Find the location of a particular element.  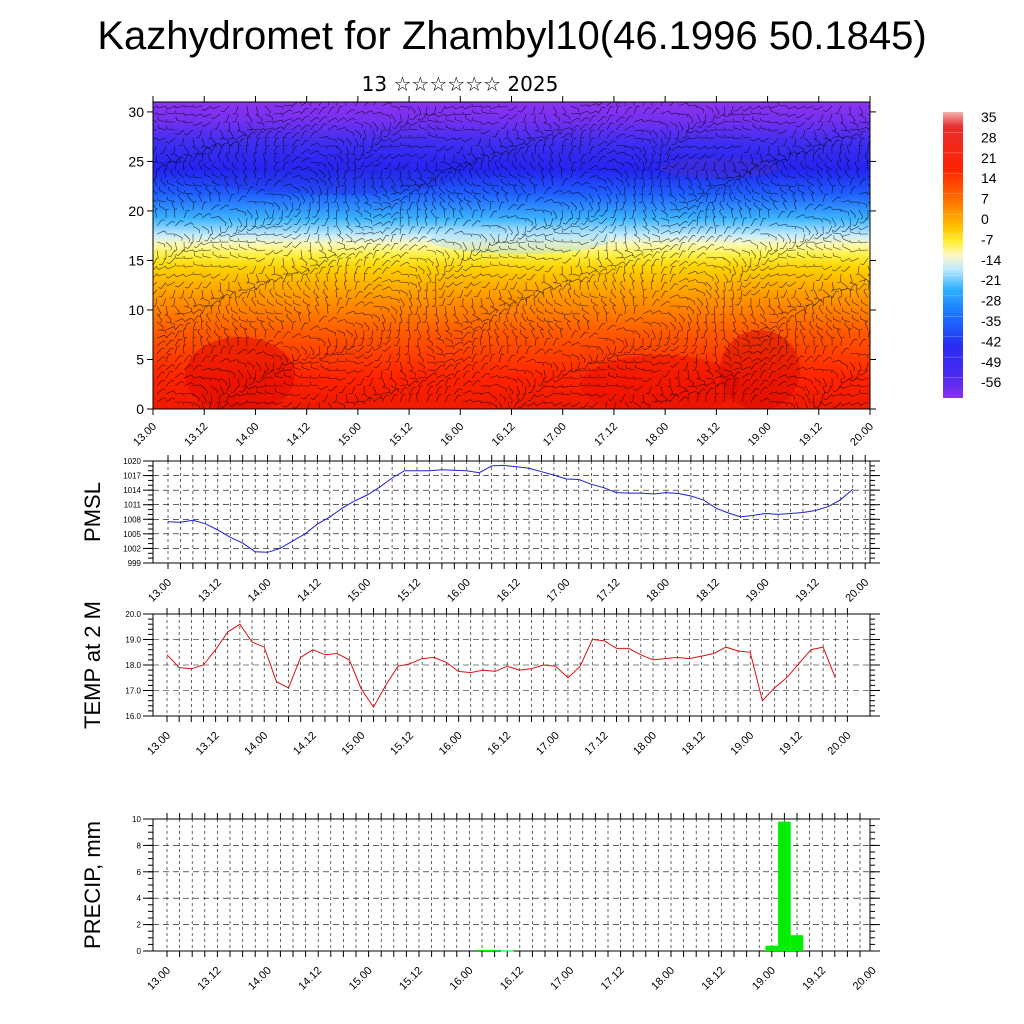

y-tick-label: 16.0 is located at coordinates (133, 716).